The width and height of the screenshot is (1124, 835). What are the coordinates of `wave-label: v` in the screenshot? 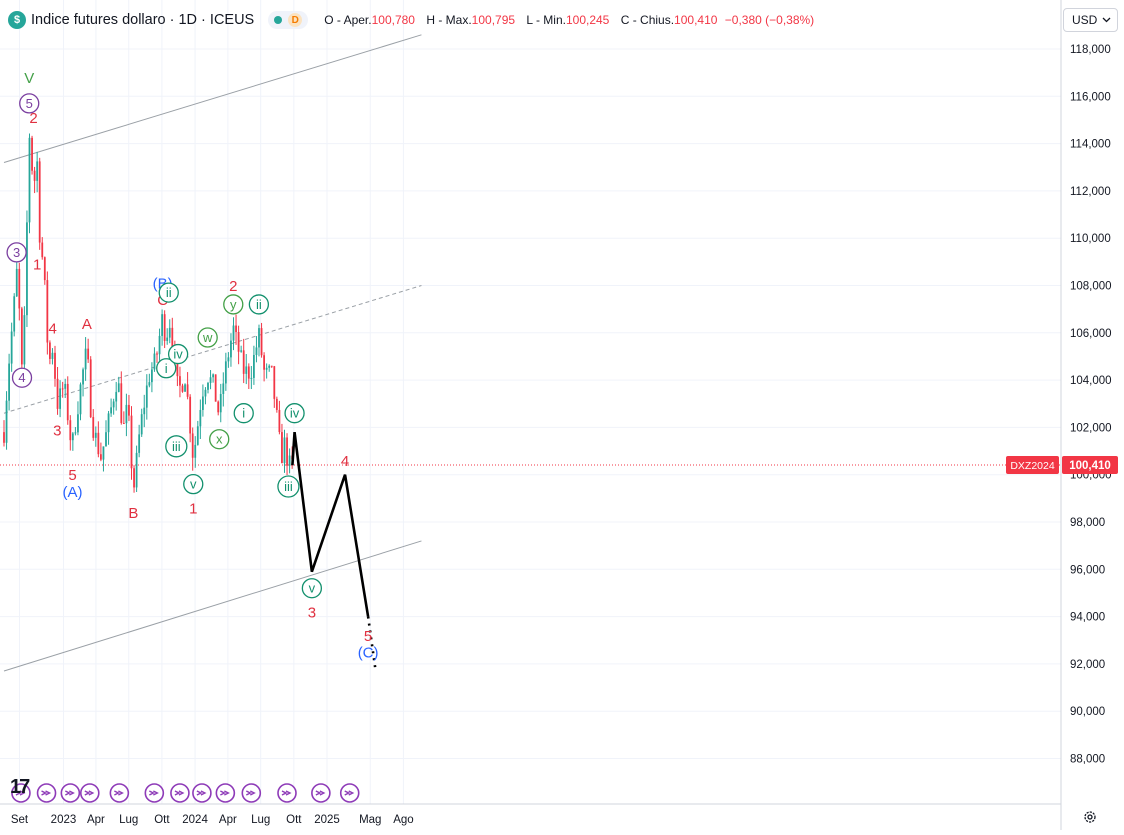 It's located at (312, 588).